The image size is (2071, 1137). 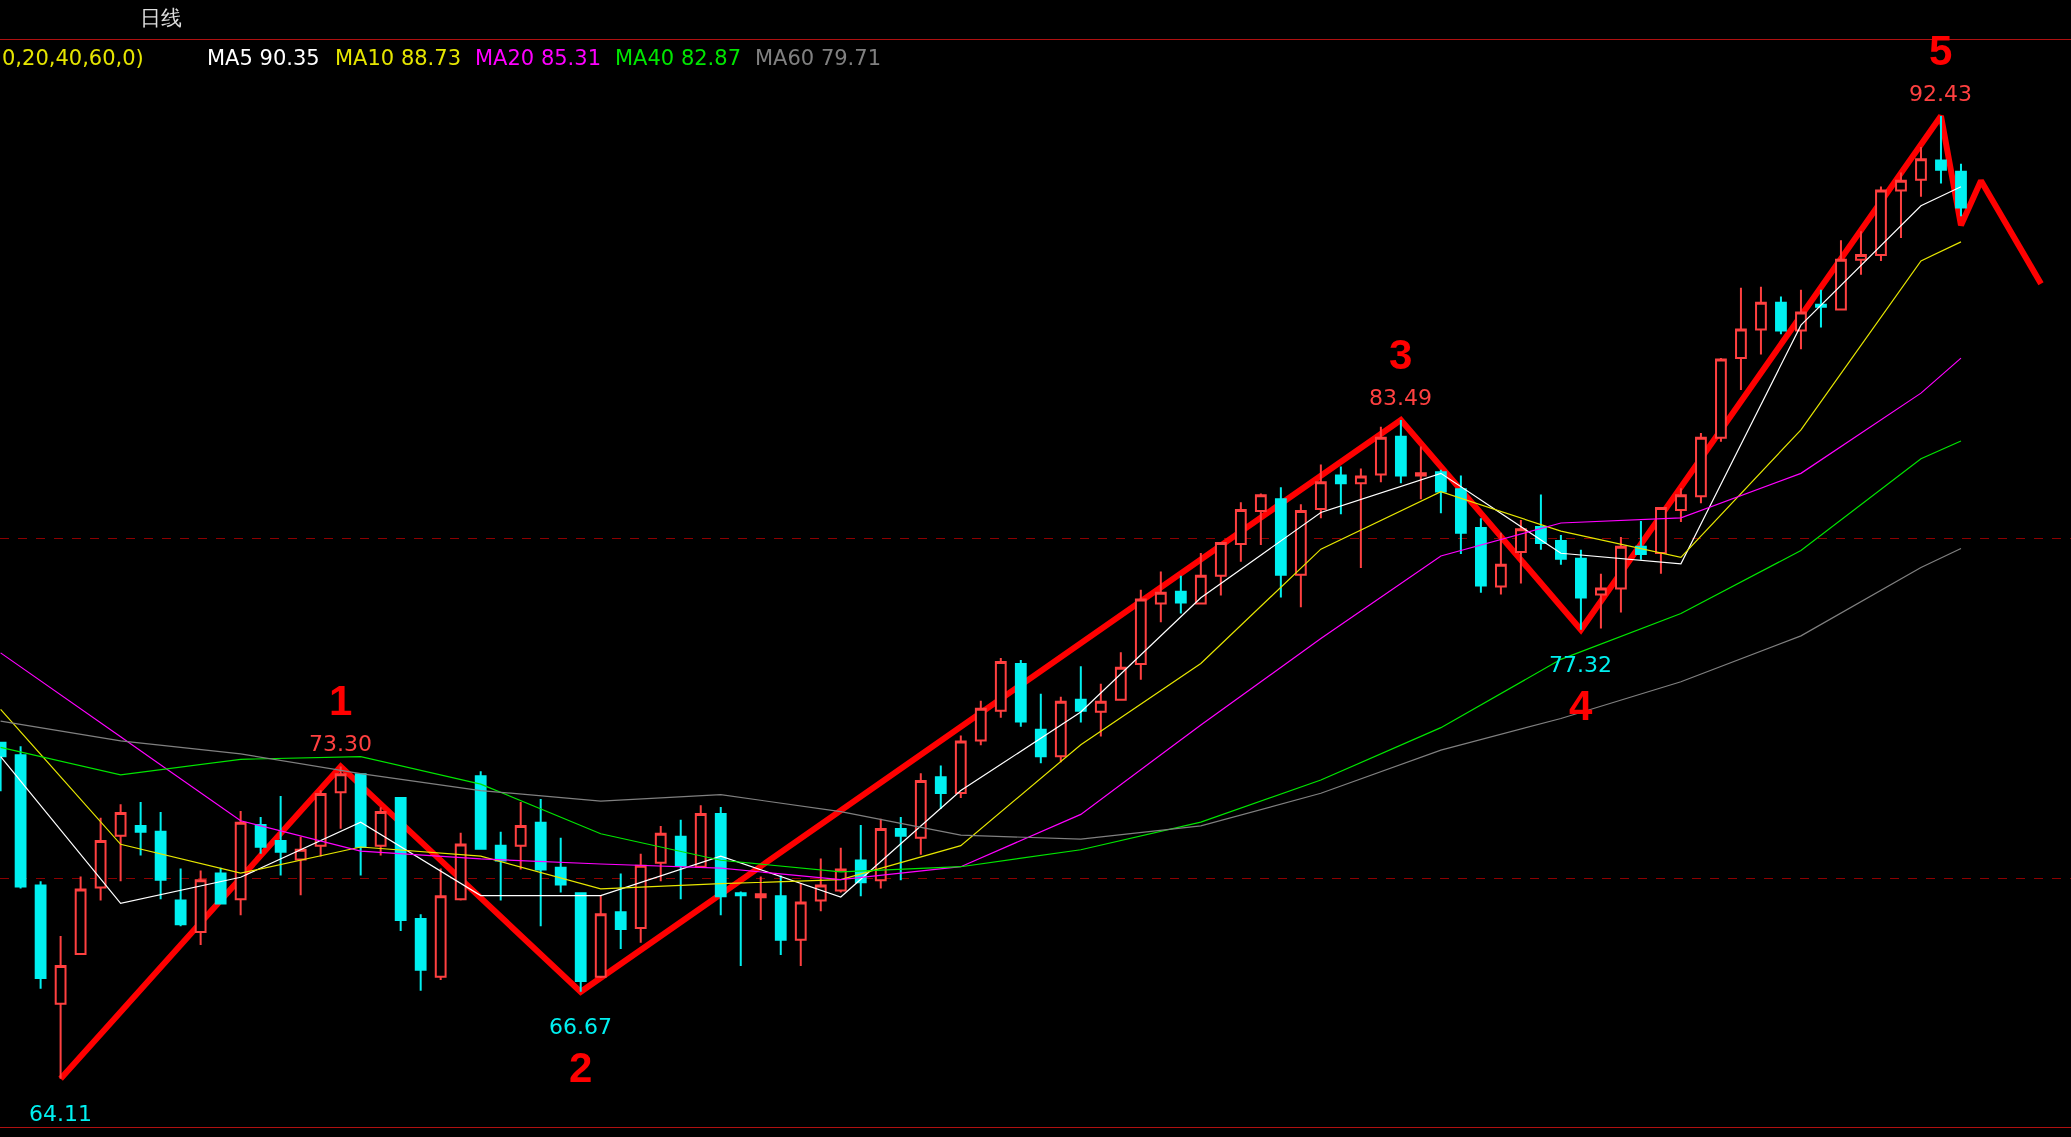 I want to click on data-label: 66.67, so click(x=580, y=1026).